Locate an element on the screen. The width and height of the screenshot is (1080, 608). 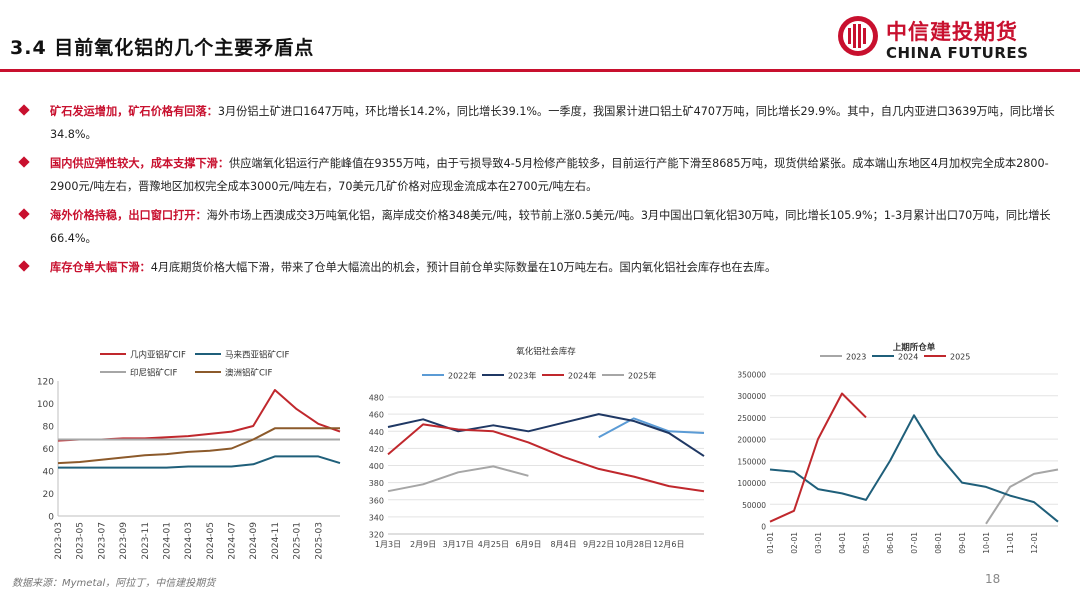
y-tick-label: 120 is located at coordinates (45, 383).